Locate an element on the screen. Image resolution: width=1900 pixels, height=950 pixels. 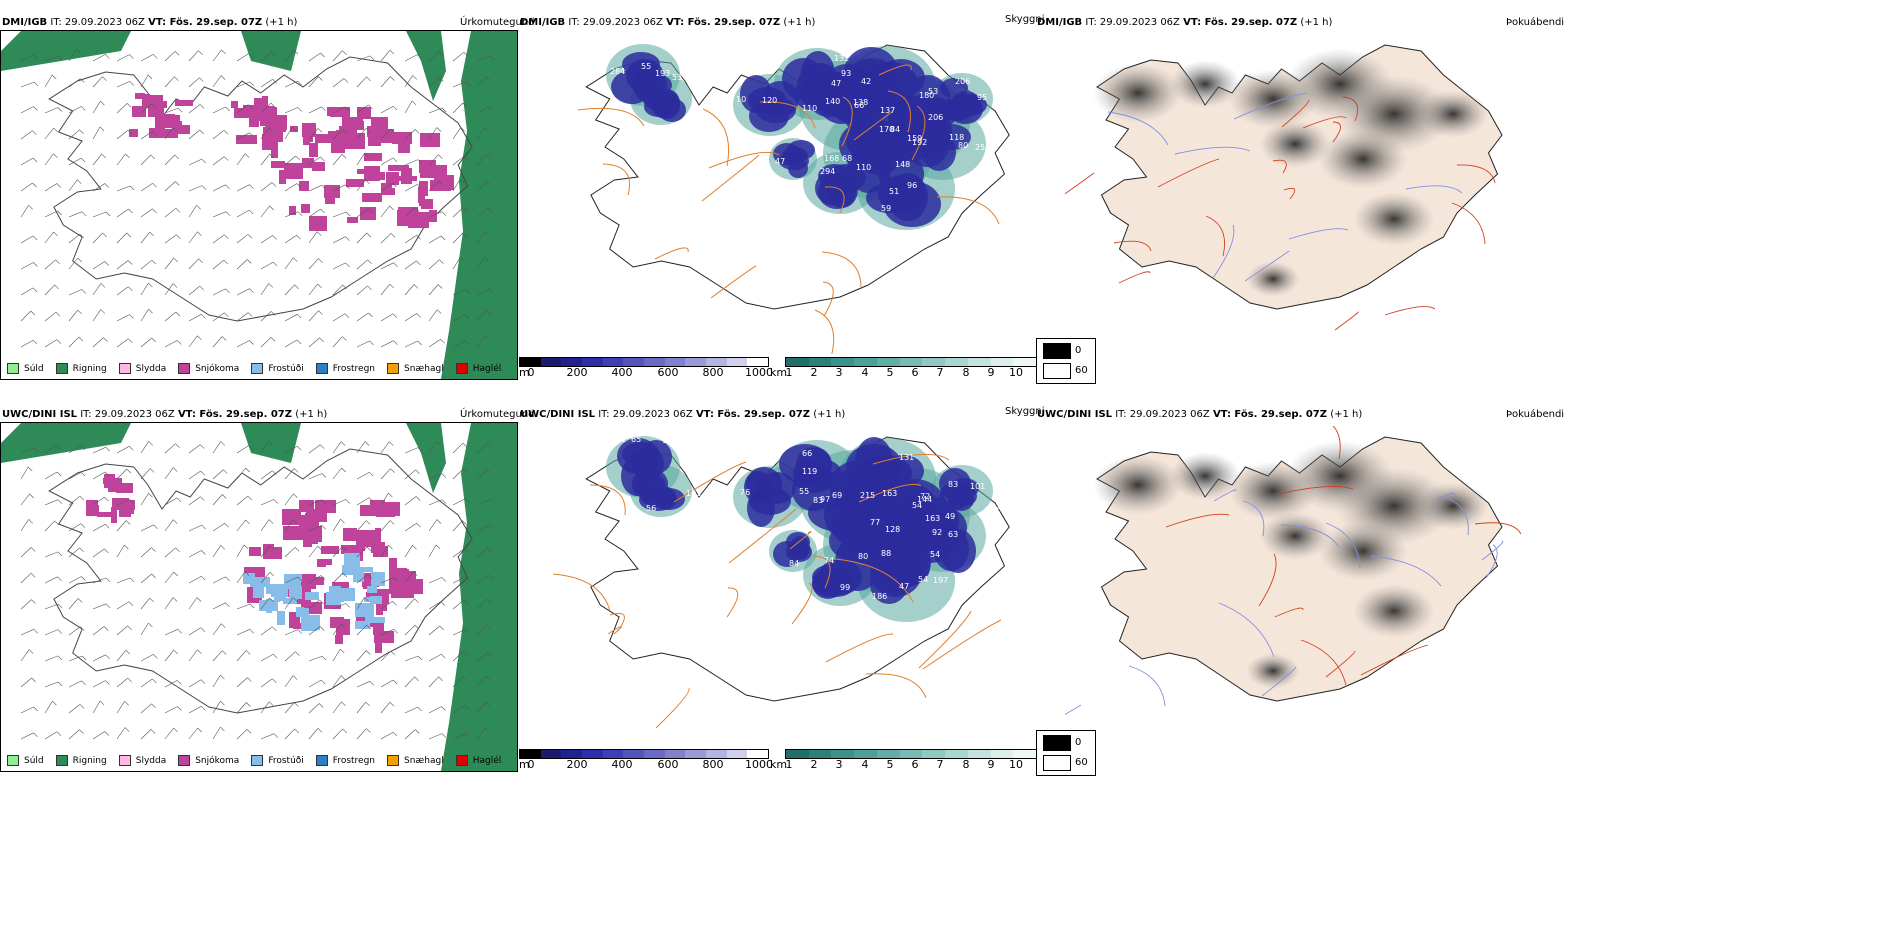
valid-time: VT: Fös. 29.sep. 07Z is located at coordinates (235, 414).